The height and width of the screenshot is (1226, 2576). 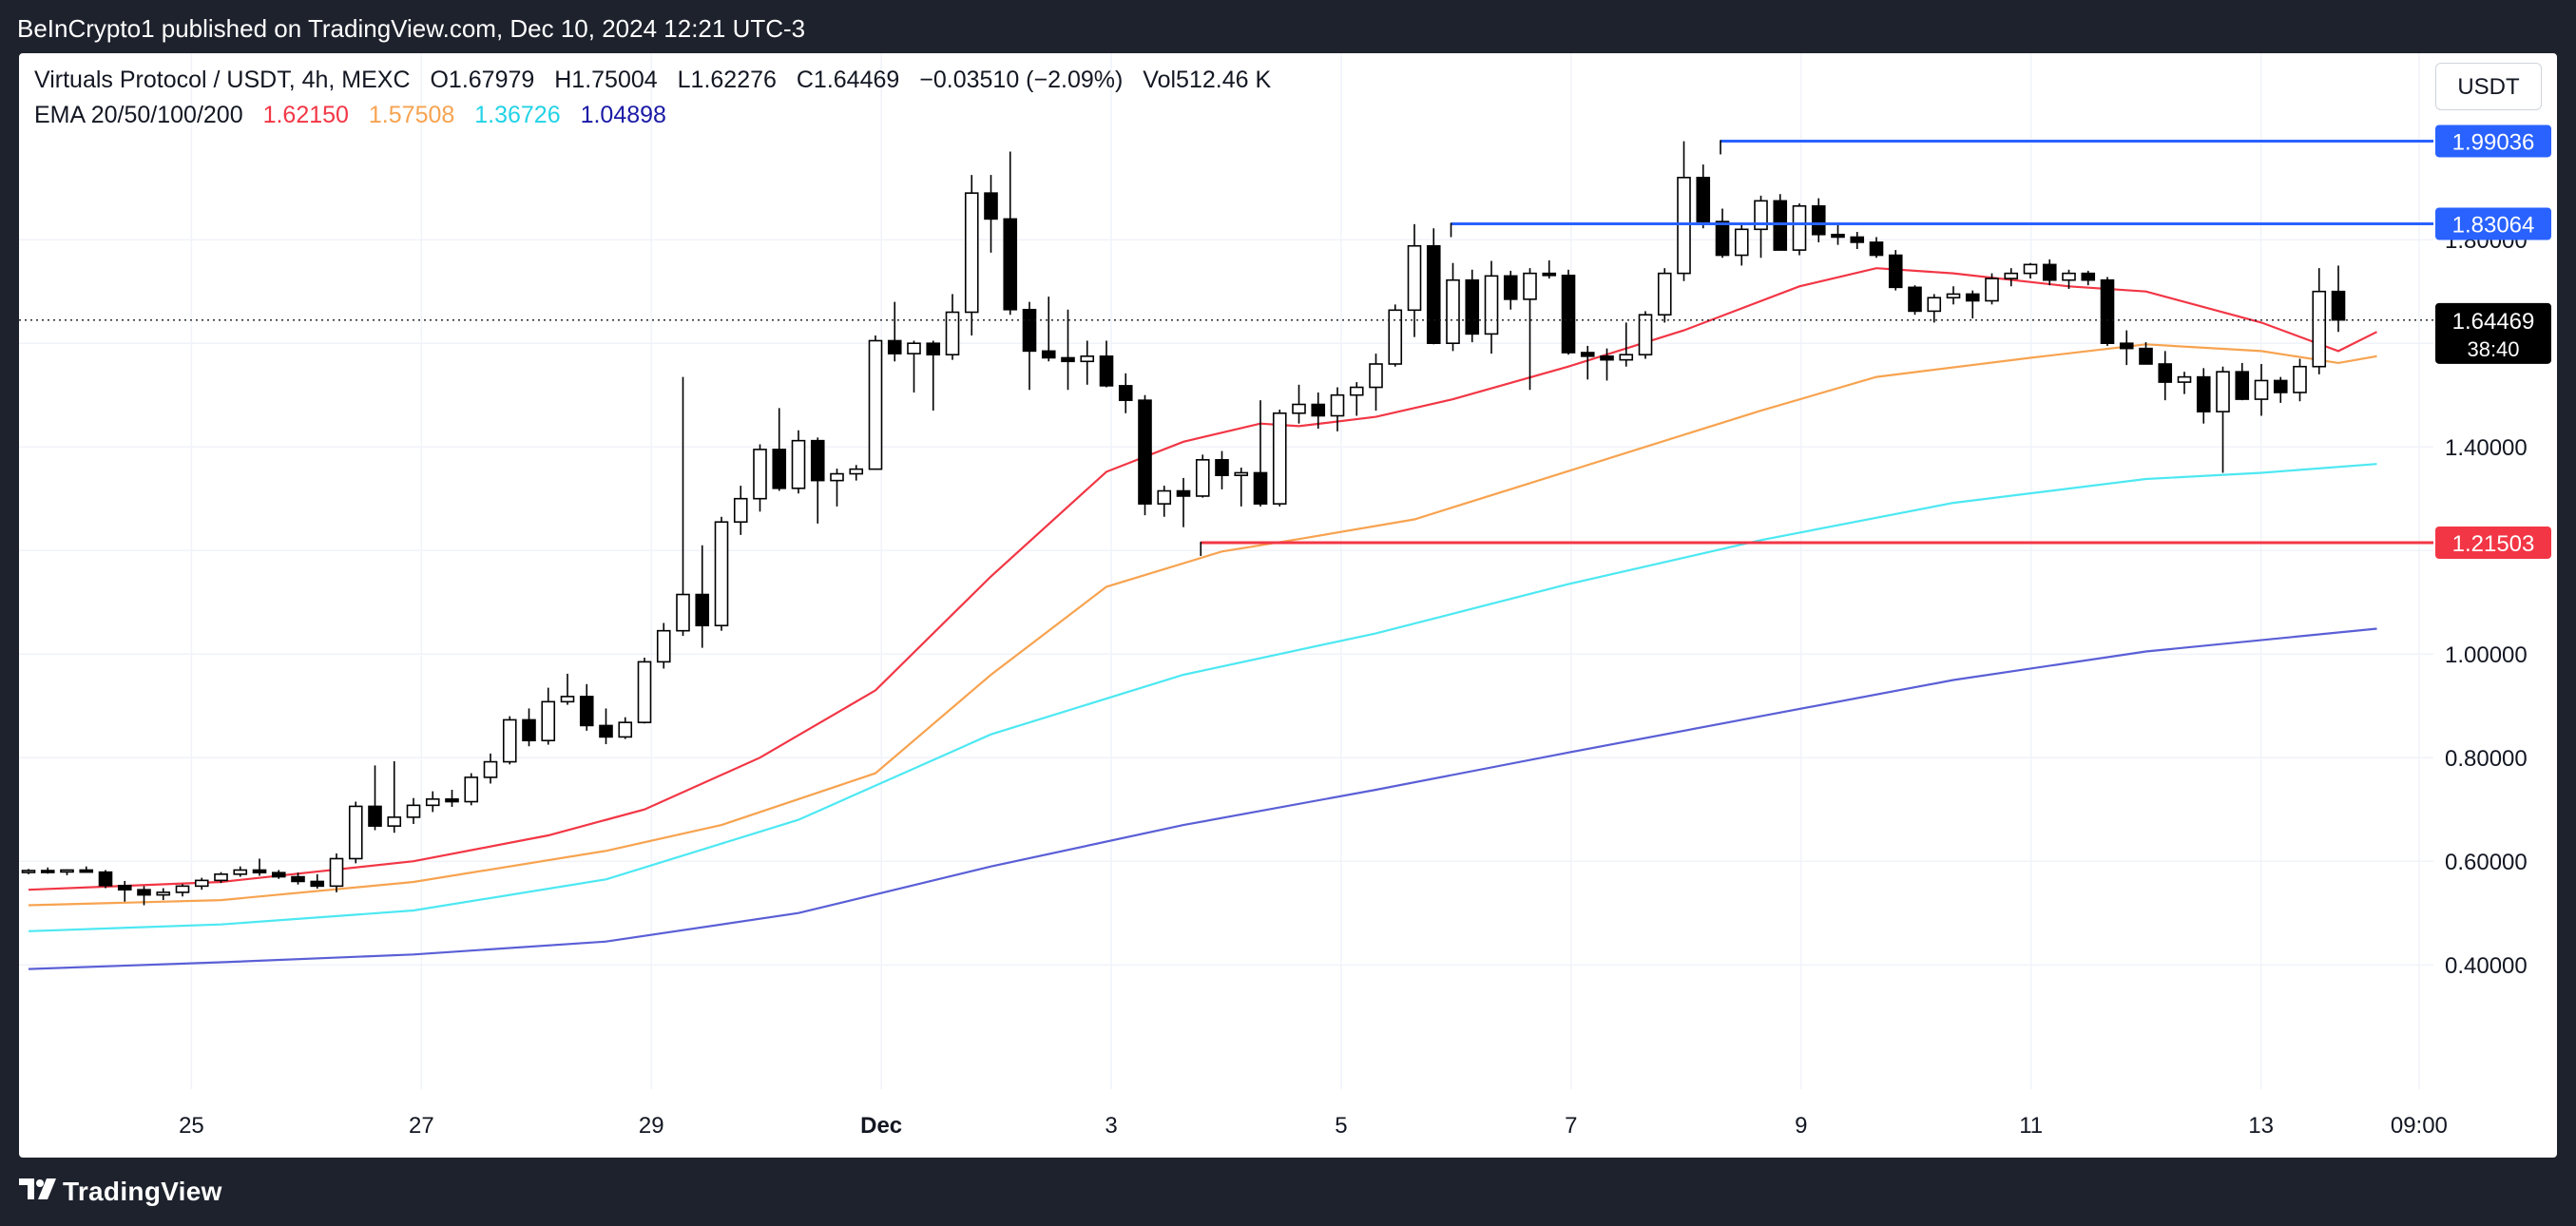 What do you see at coordinates (2494, 142) in the screenshot?
I see `price-level-label: 1.99036` at bounding box center [2494, 142].